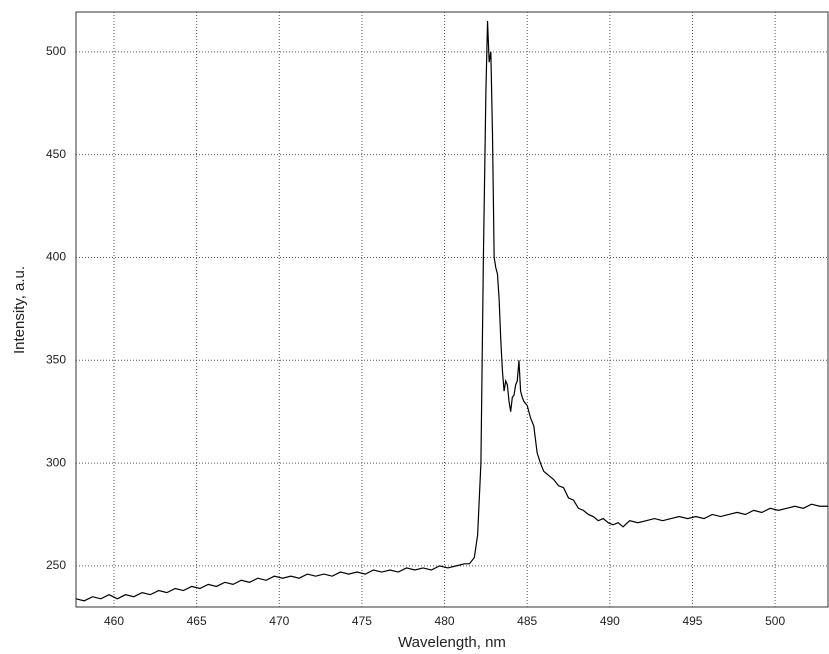  I want to click on y-tick-label: 300, so click(56, 462).